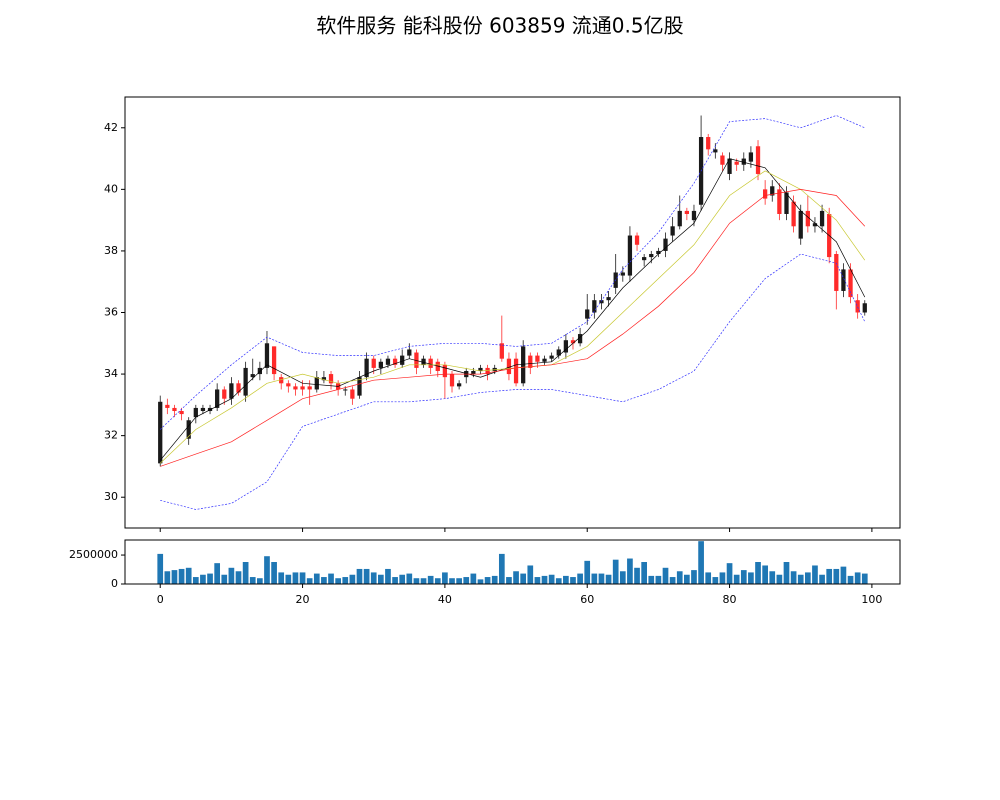  I want to click on x-tick-label: 20, so click(303, 599).